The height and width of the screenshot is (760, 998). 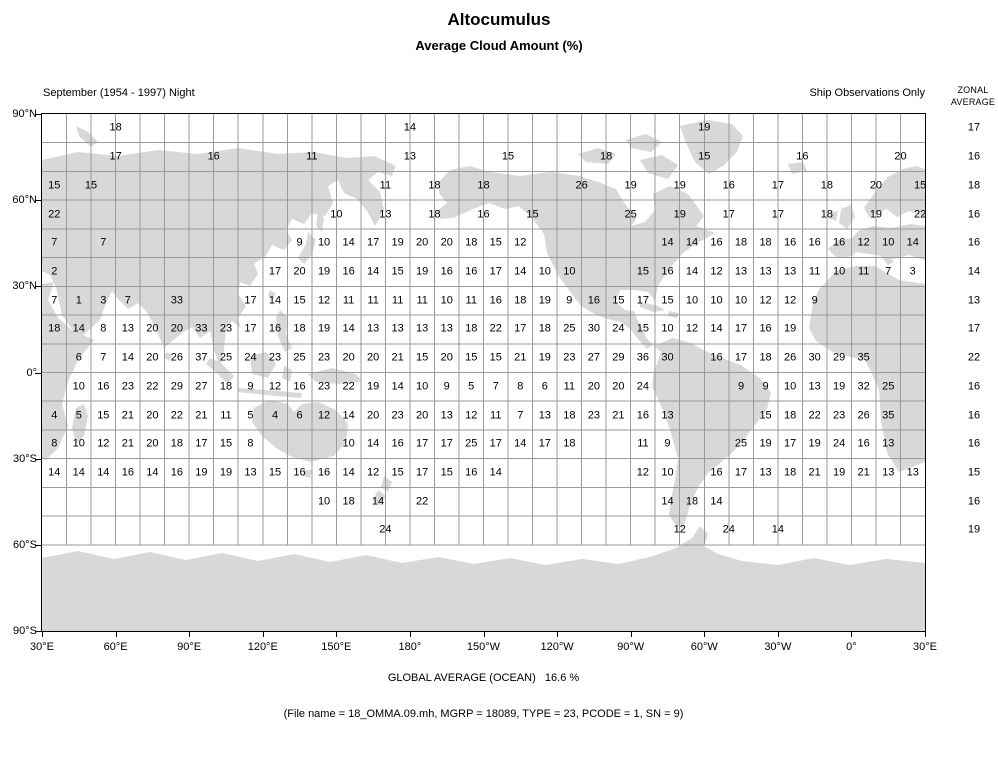 I want to click on y-axis-tick, so click(x=38, y=459).